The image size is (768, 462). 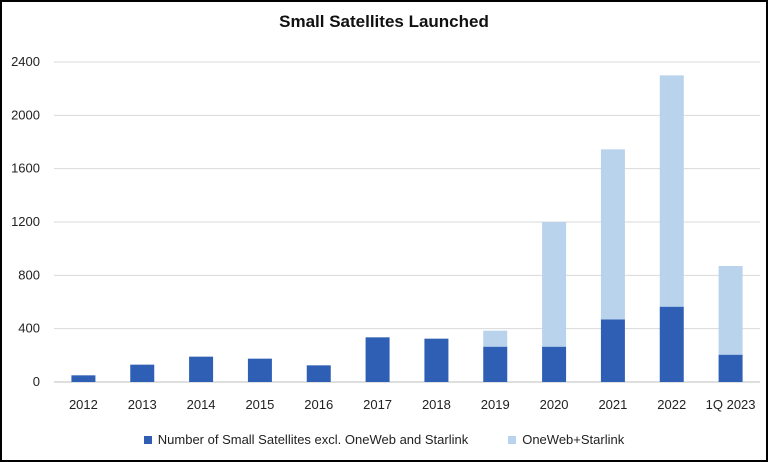 What do you see at coordinates (147, 439) in the screenshot?
I see `legend-swatch-excl` at bounding box center [147, 439].